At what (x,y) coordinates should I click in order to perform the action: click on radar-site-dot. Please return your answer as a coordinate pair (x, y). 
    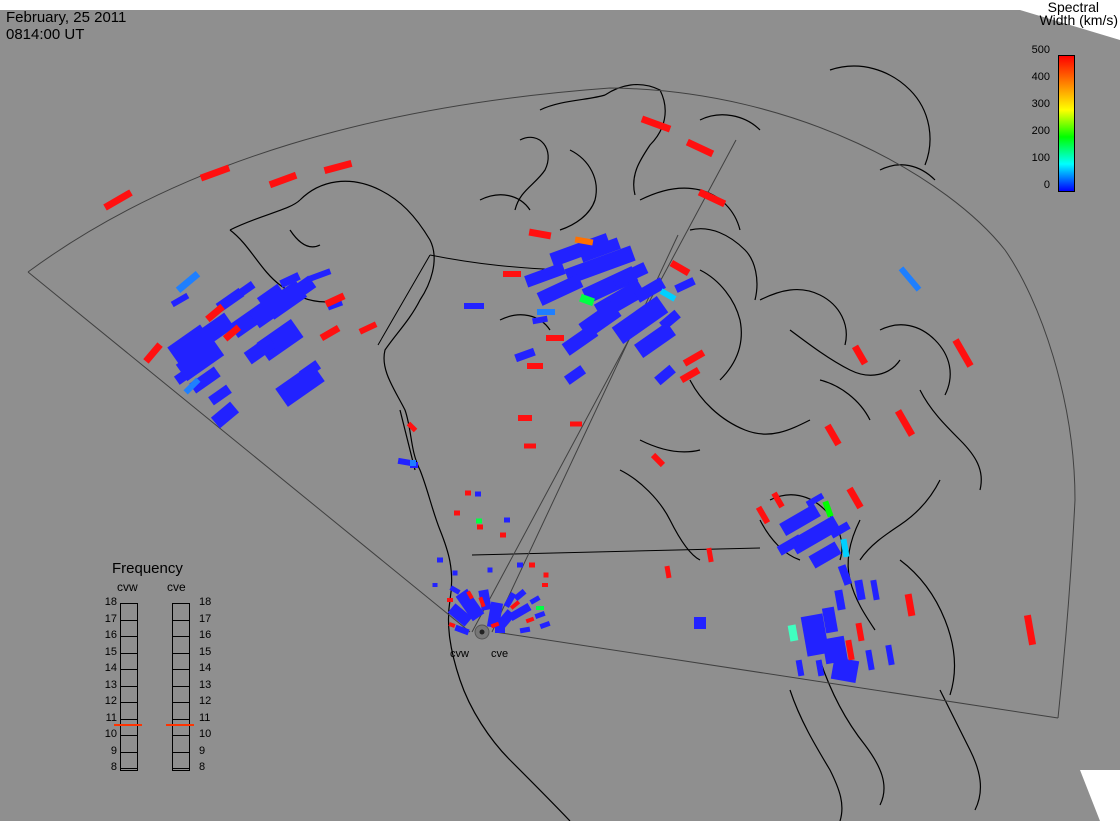
    Looking at the image, I should click on (482, 632).